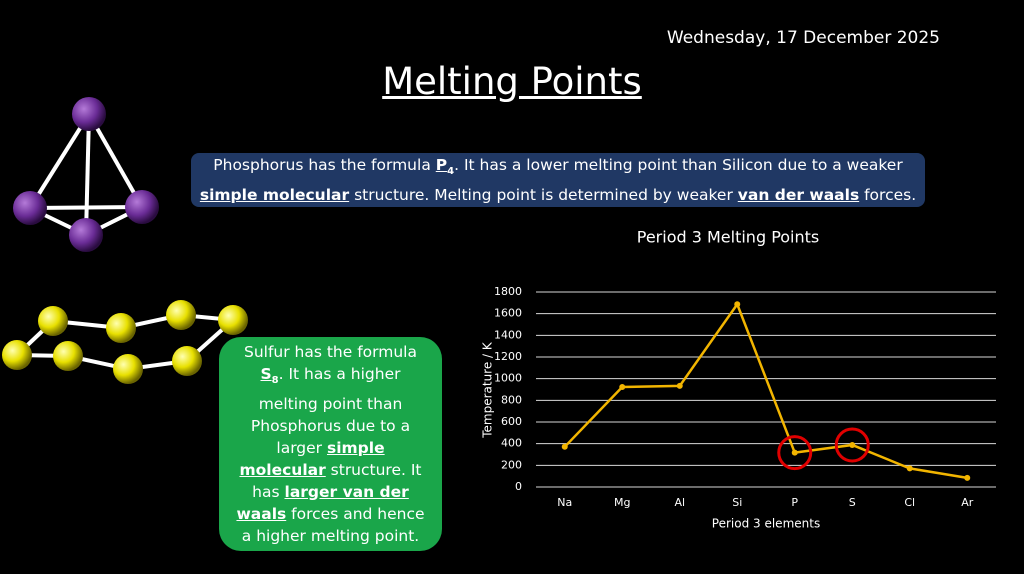 This screenshot has width=1024, height=574. What do you see at coordinates (766, 524) in the screenshot?
I see `x-axis-label: Period 3 elements` at bounding box center [766, 524].